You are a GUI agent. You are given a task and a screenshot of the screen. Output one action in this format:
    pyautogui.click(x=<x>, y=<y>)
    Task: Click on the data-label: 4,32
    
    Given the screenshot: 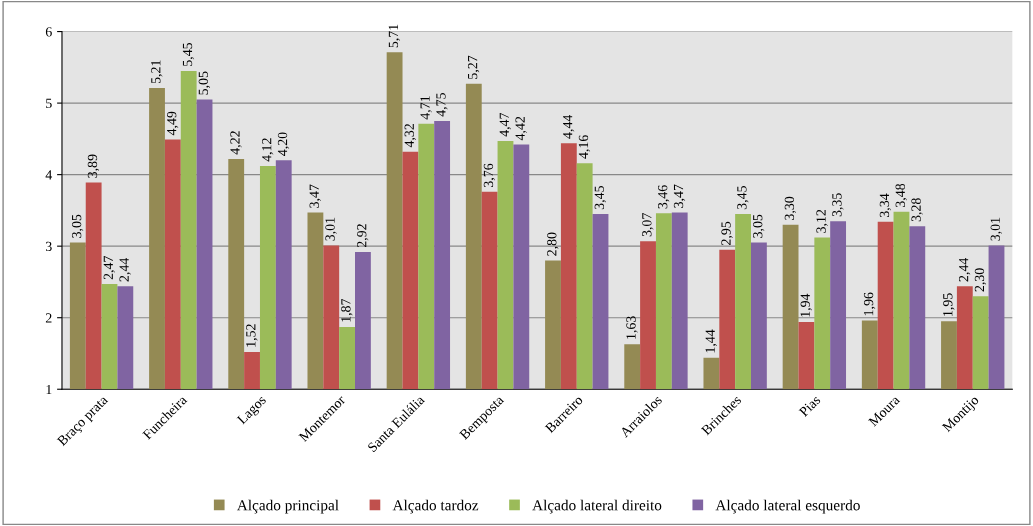 What is the action you would take?
    pyautogui.click(x=410, y=136)
    